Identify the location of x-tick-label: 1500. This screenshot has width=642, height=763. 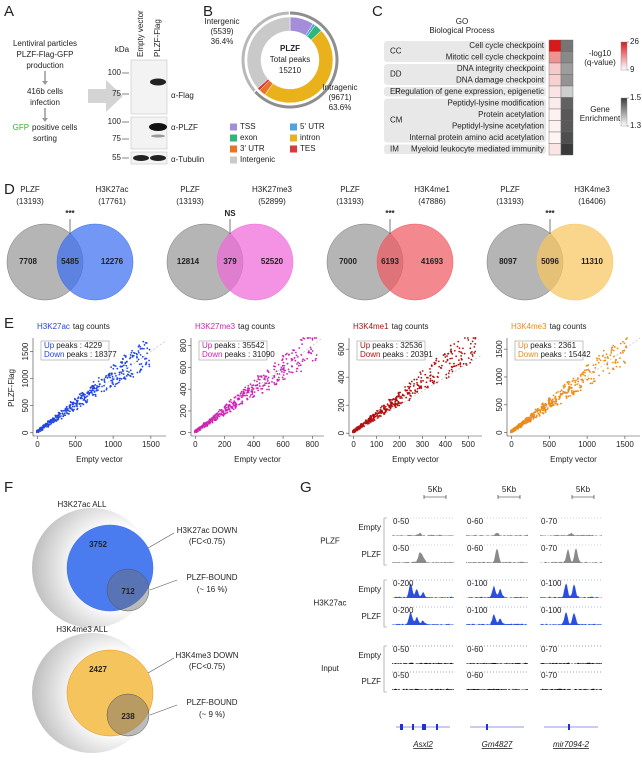
(625, 444).